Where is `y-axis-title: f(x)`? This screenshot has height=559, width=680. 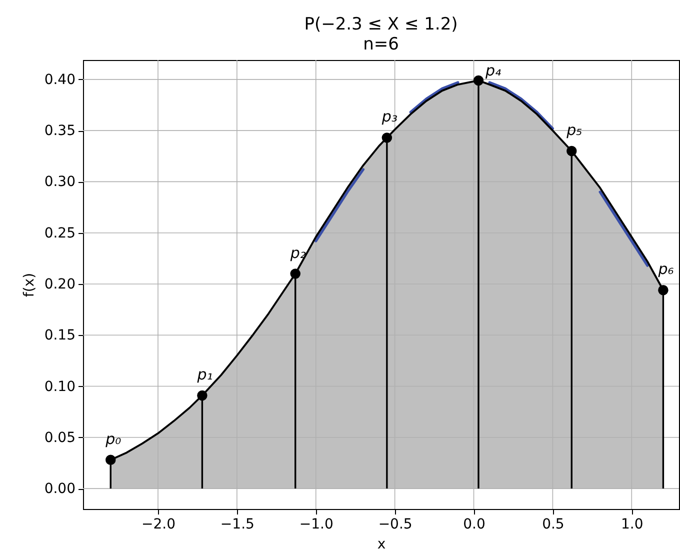 y-axis-title: f(x) is located at coordinates (29, 285).